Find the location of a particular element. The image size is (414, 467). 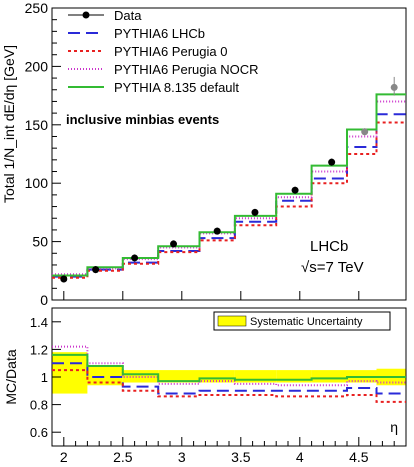

ratio-pythia-8-135-default is located at coordinates (229, 368).